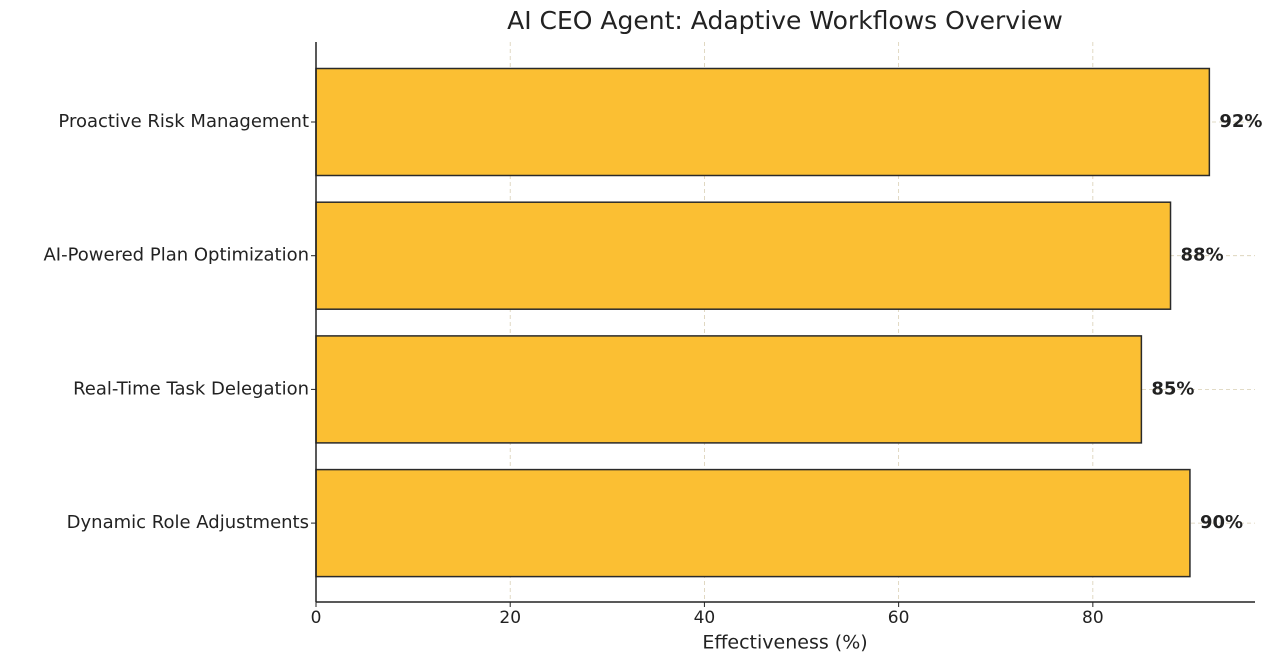  Describe the element at coordinates (899, 618) in the screenshot. I see `x-tick-label: 60` at that location.